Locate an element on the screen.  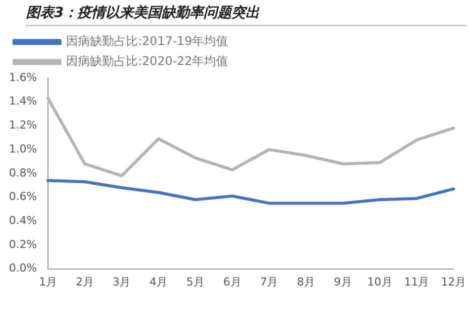
chart-title: 图表3：疫情以来美国缺勤率问题突出 is located at coordinates (246, 15).